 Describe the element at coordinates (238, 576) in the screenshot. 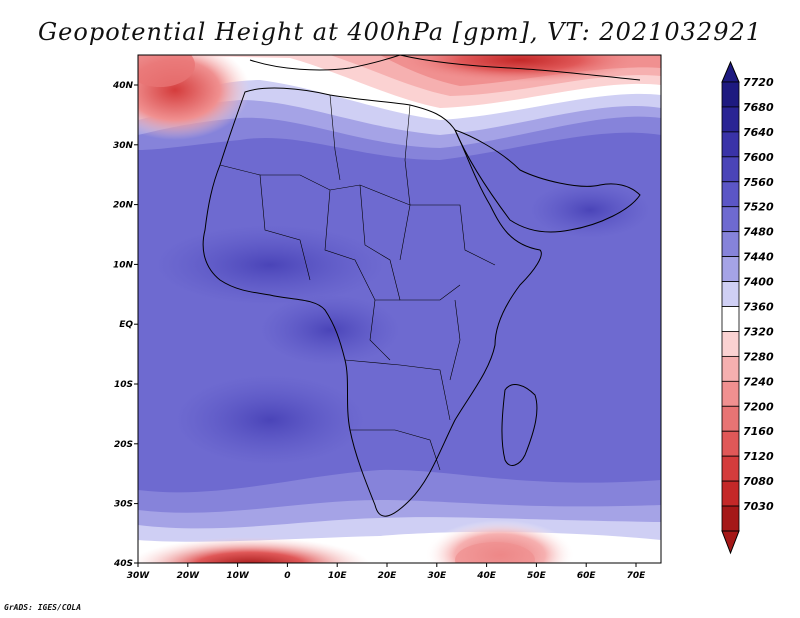

I see `lon-tick-label: 10W` at that location.